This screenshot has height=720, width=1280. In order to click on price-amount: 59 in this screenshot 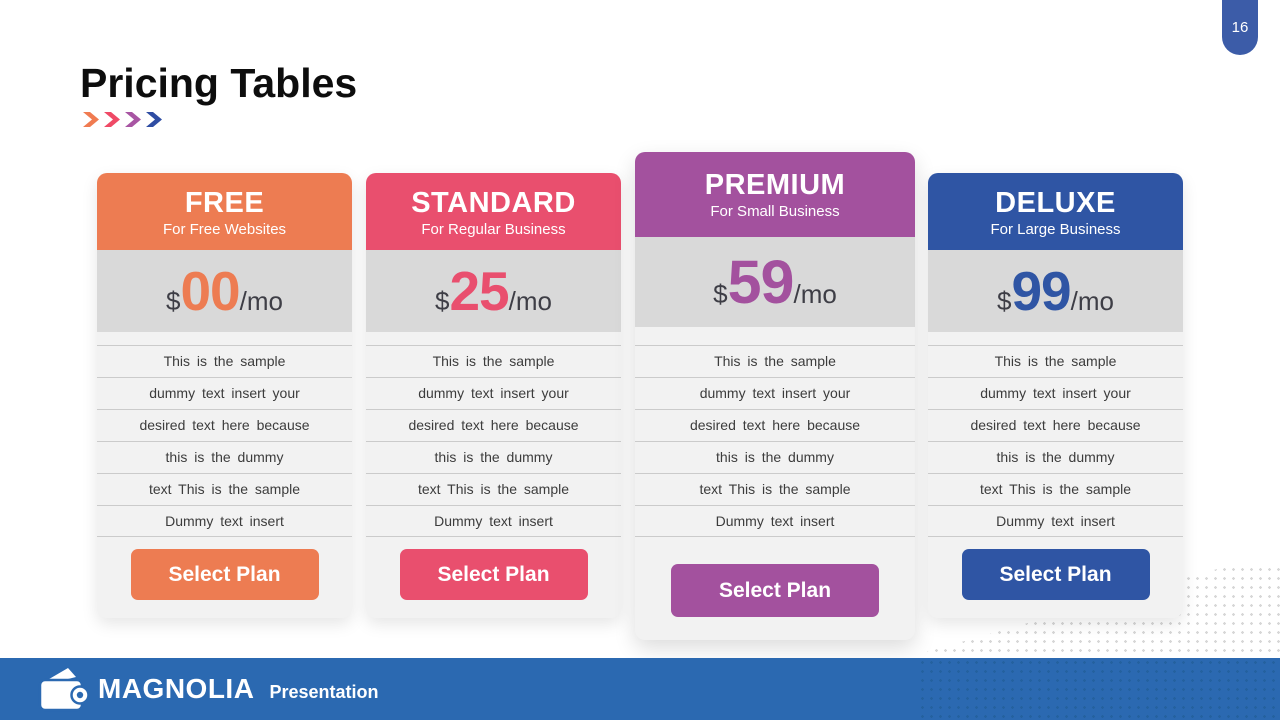, I will do `click(761, 282)`.